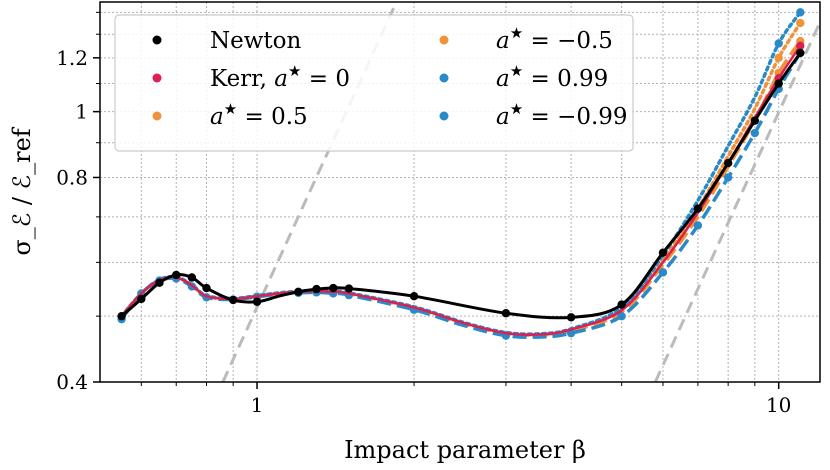  What do you see at coordinates (72, 177) in the screenshot?
I see `y-tick-label: 0.8` at bounding box center [72, 177].